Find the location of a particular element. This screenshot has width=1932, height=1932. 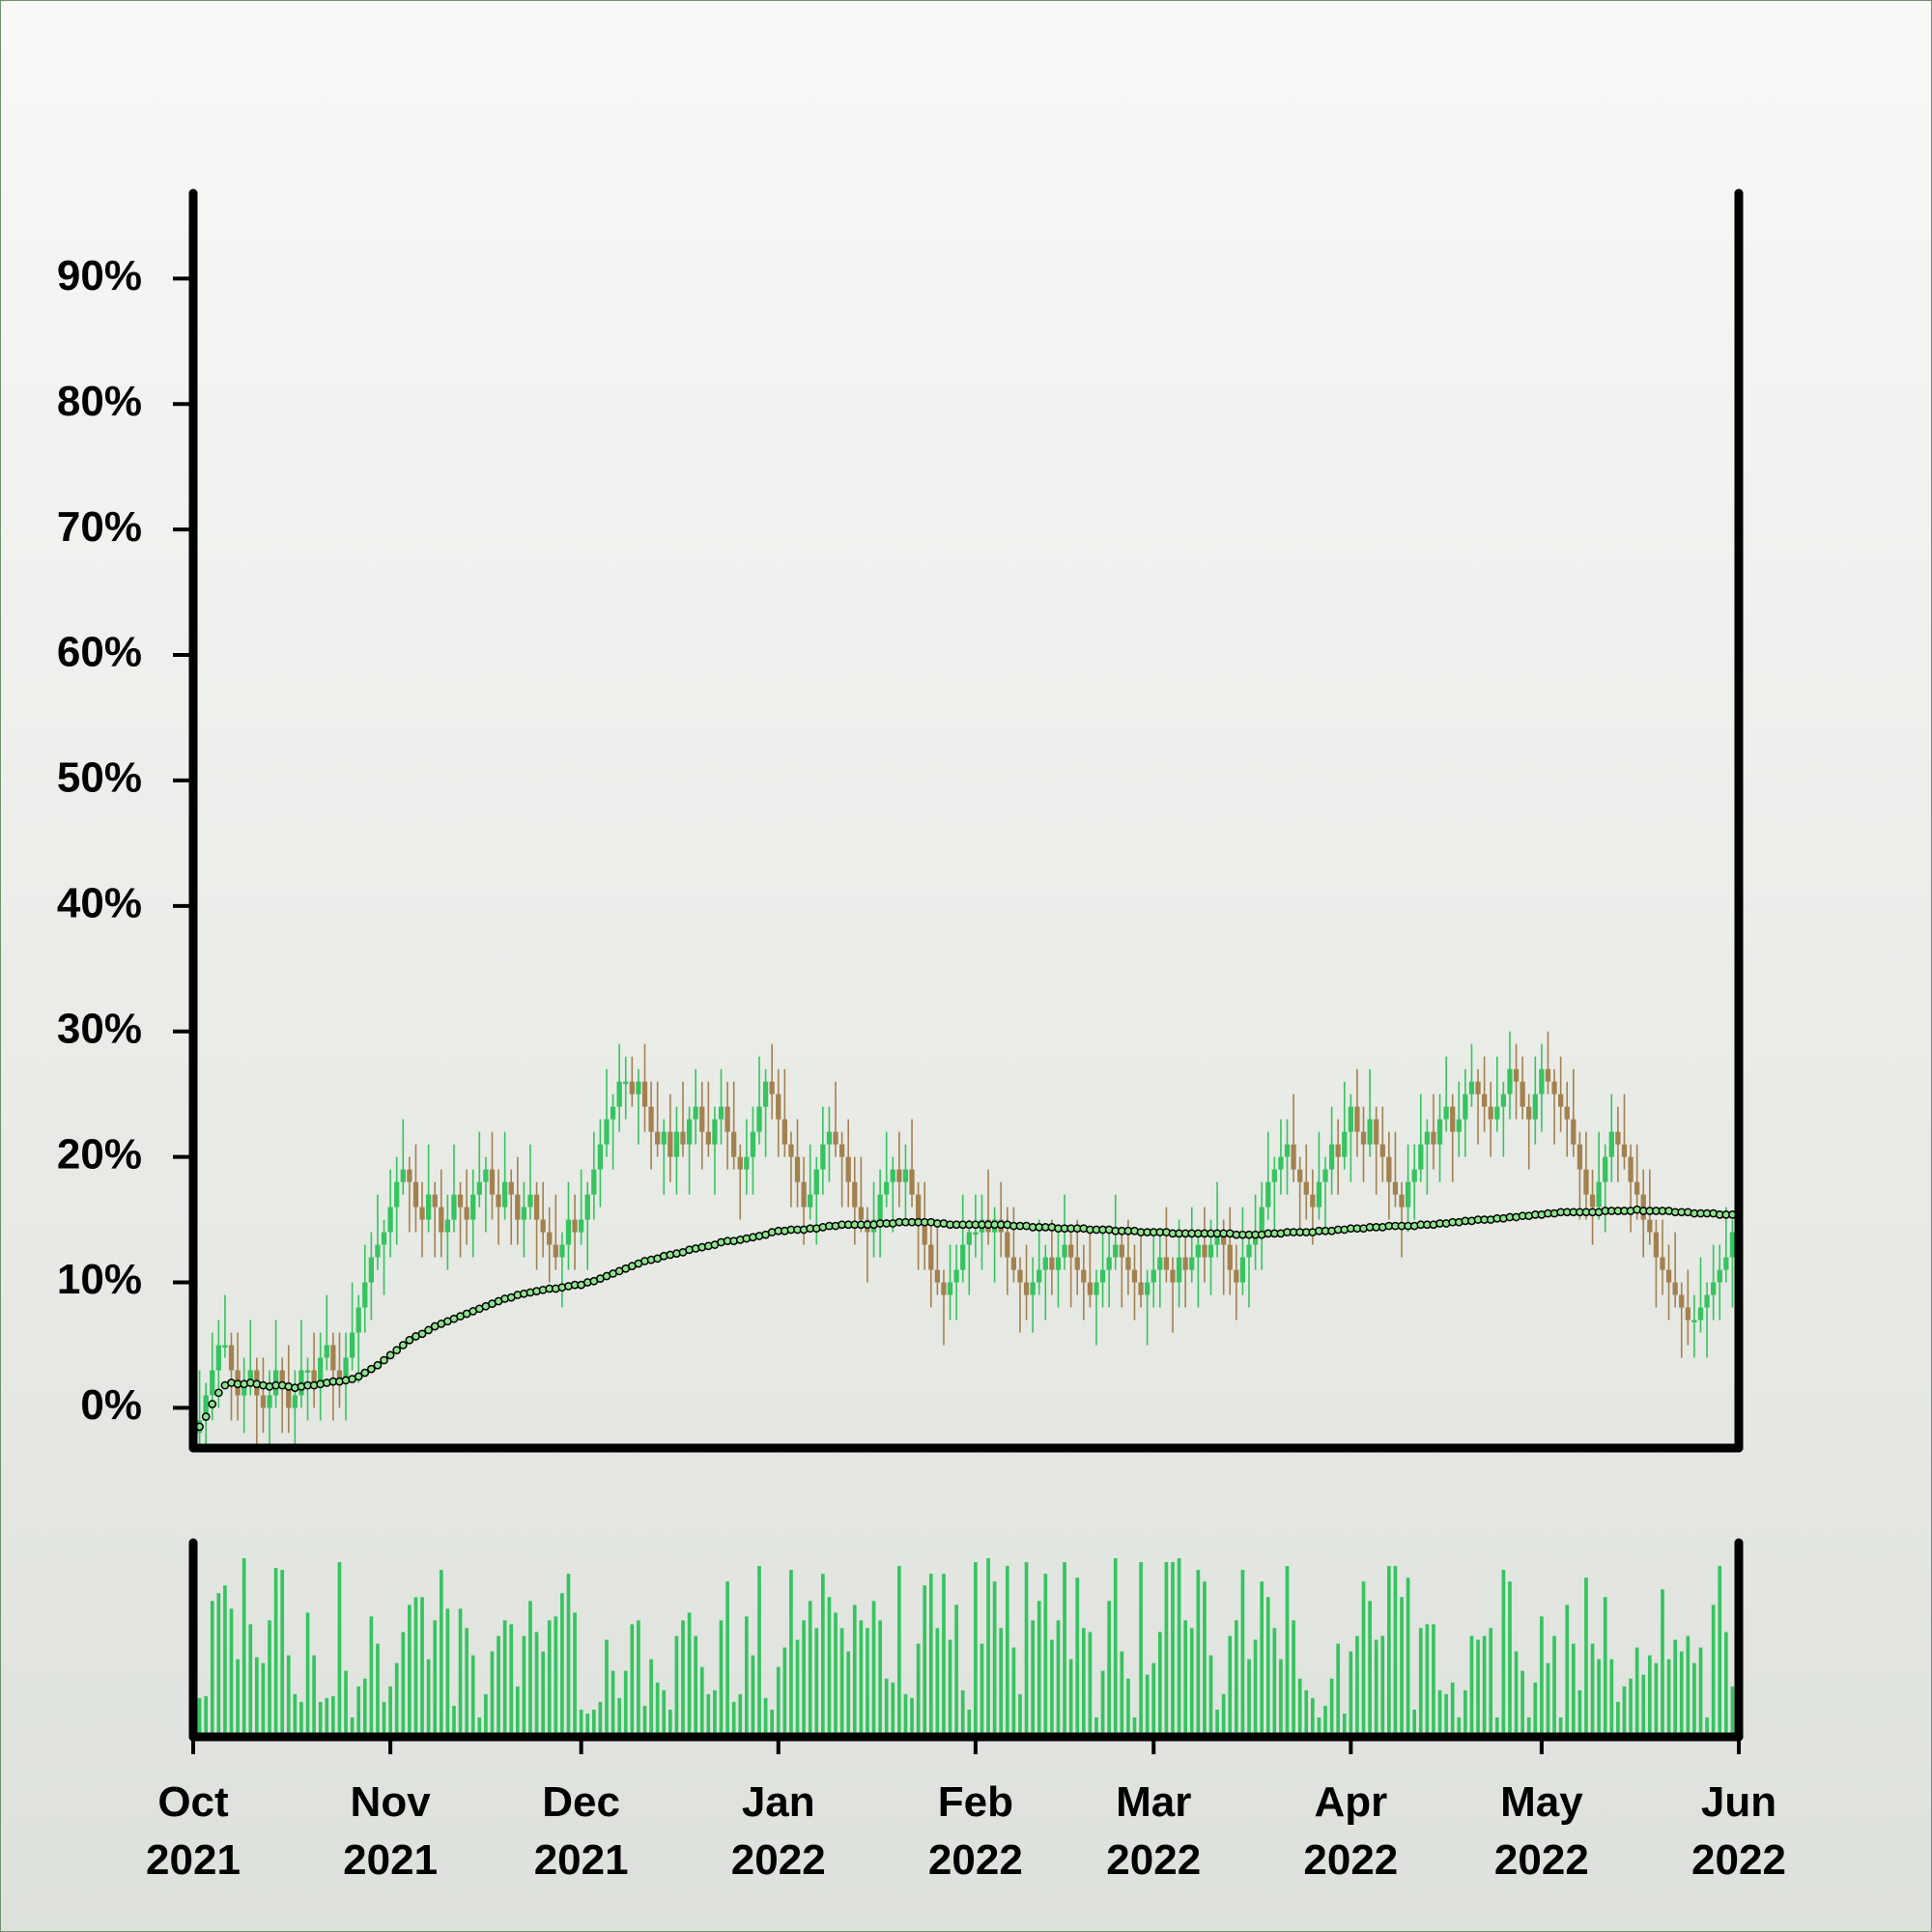

y-tick-label: 90% is located at coordinates (99, 275).